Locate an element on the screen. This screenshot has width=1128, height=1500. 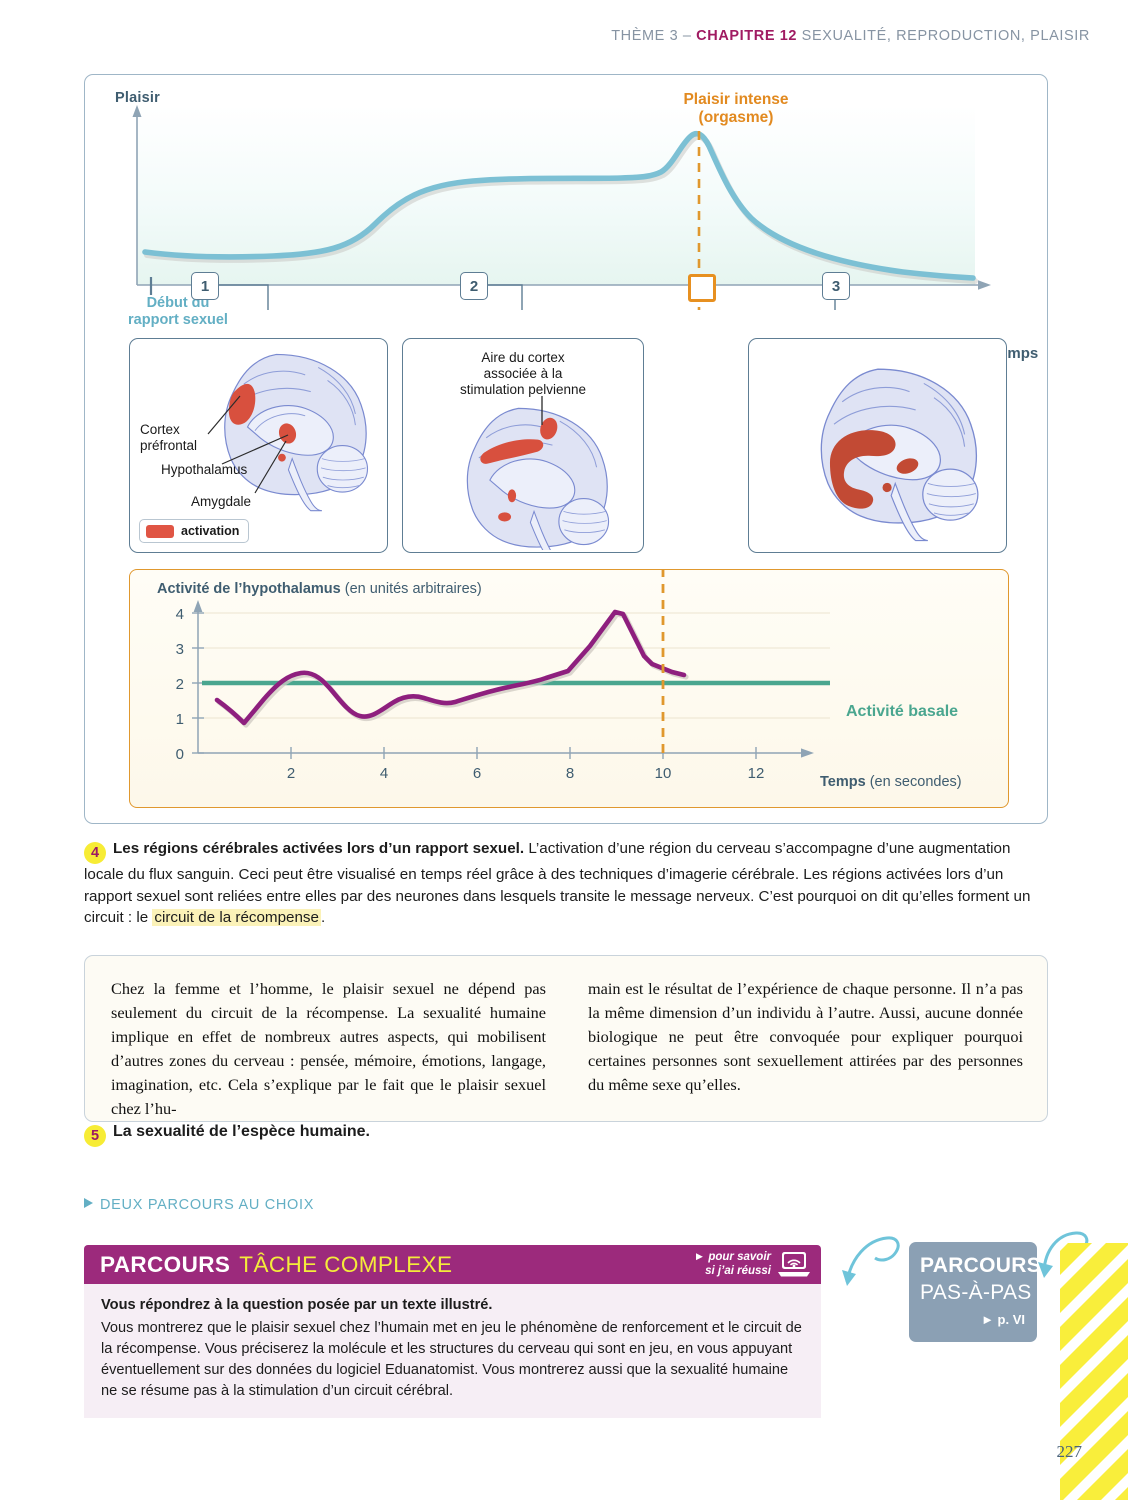
parcours-title-bold: PARCOURS is located at coordinates (165, 1264).